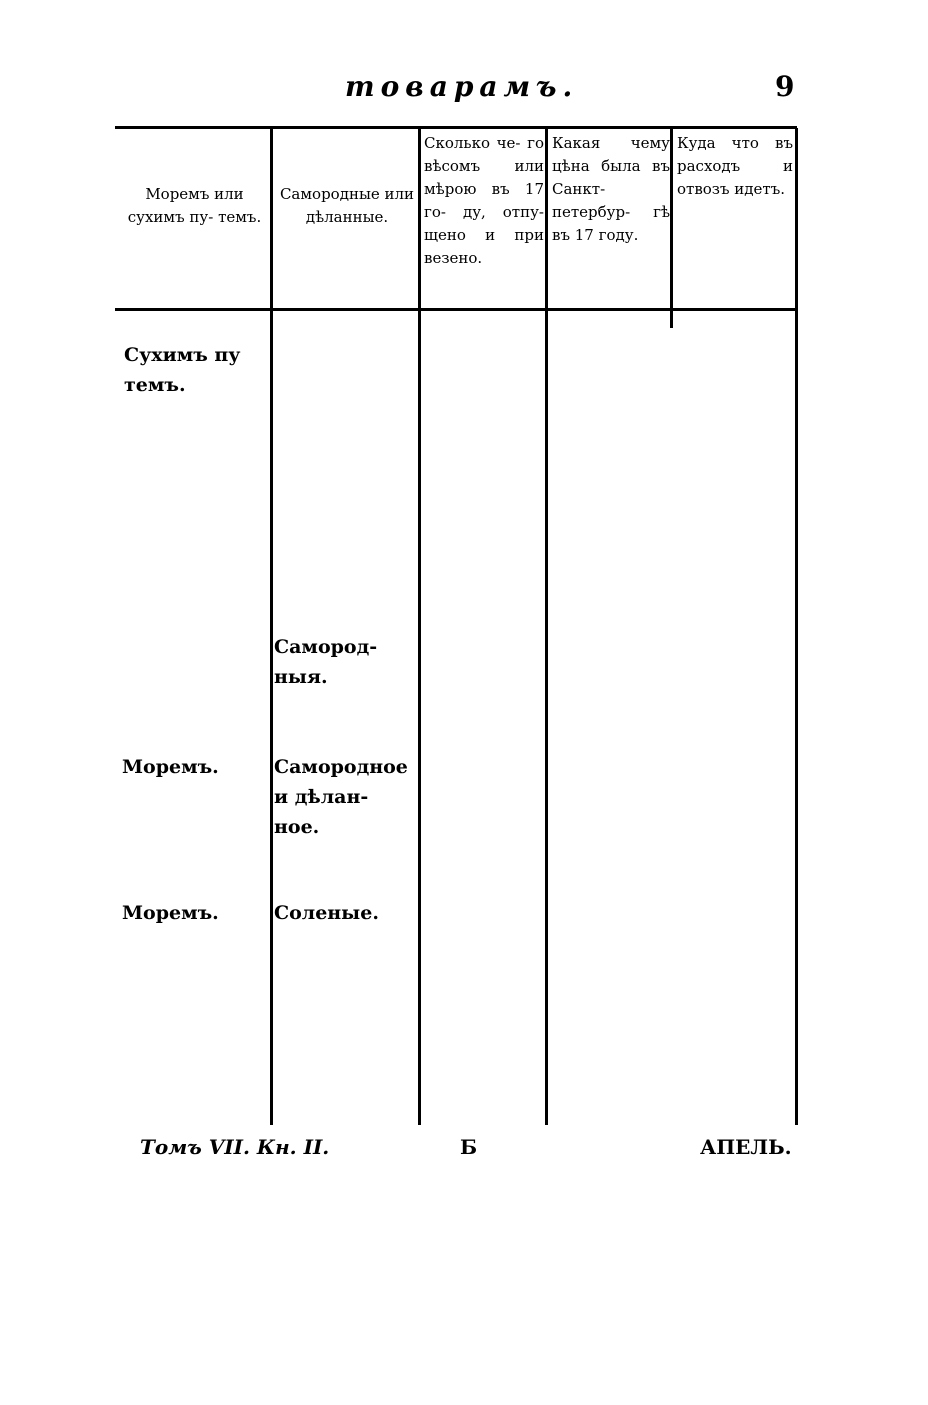 The image size is (928, 1405). What do you see at coordinates (182, 370) in the screenshot?
I see `row-way: Сухимъ пу темъ.` at bounding box center [182, 370].